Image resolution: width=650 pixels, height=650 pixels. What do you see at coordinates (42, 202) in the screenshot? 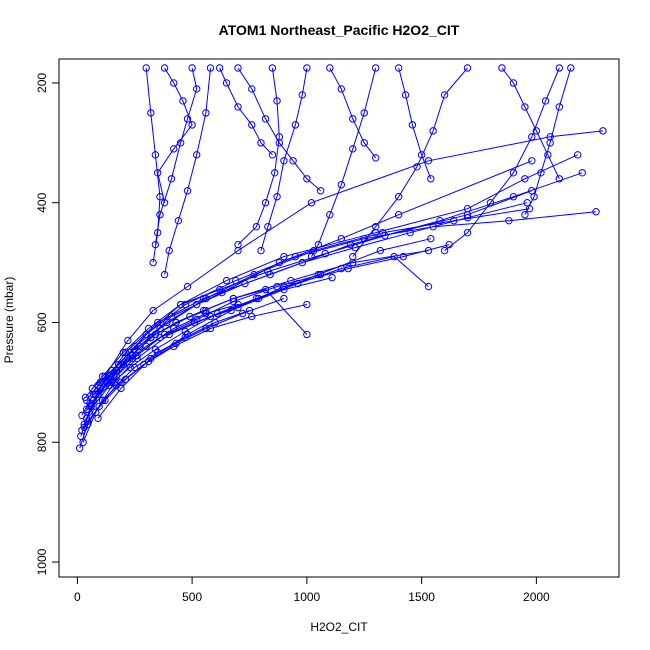
I see `y-tick-label: 400` at bounding box center [42, 202].